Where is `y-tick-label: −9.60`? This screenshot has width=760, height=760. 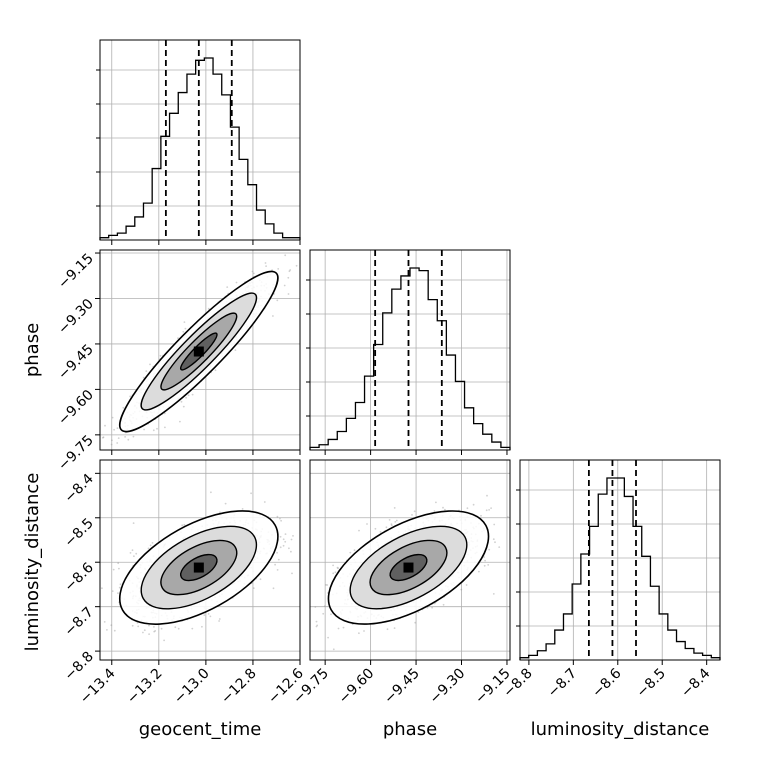 y-tick-label: −9.60 is located at coordinates (76, 408).